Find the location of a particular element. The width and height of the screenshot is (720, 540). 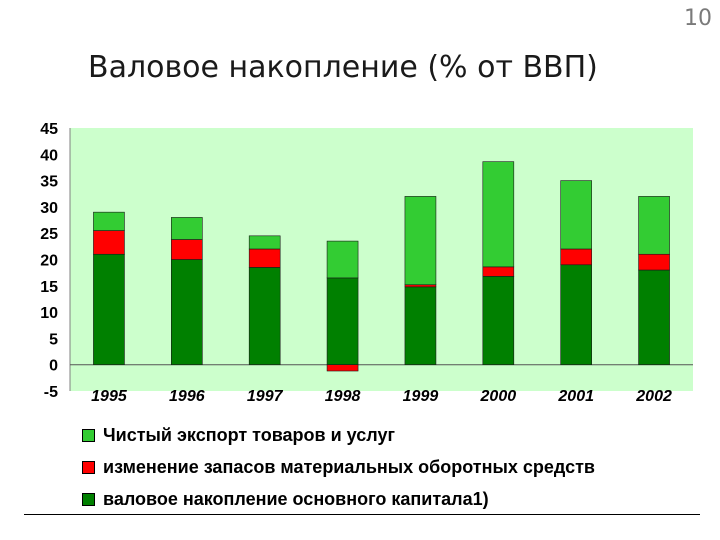

x-tick-label: 2002 is located at coordinates (653, 396).